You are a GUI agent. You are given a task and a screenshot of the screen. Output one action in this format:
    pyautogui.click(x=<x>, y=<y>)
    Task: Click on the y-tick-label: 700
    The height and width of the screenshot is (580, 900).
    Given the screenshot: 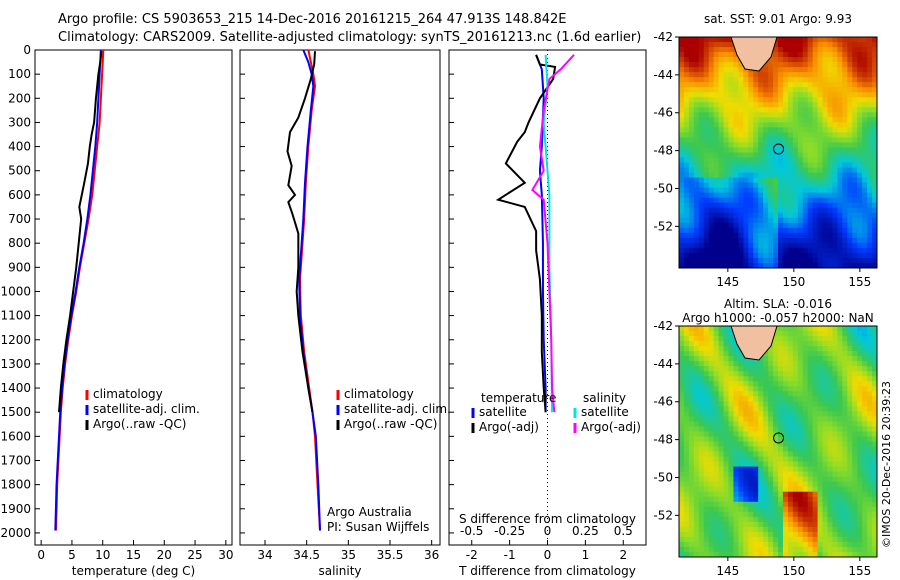 What is the action you would take?
    pyautogui.click(x=19, y=219)
    